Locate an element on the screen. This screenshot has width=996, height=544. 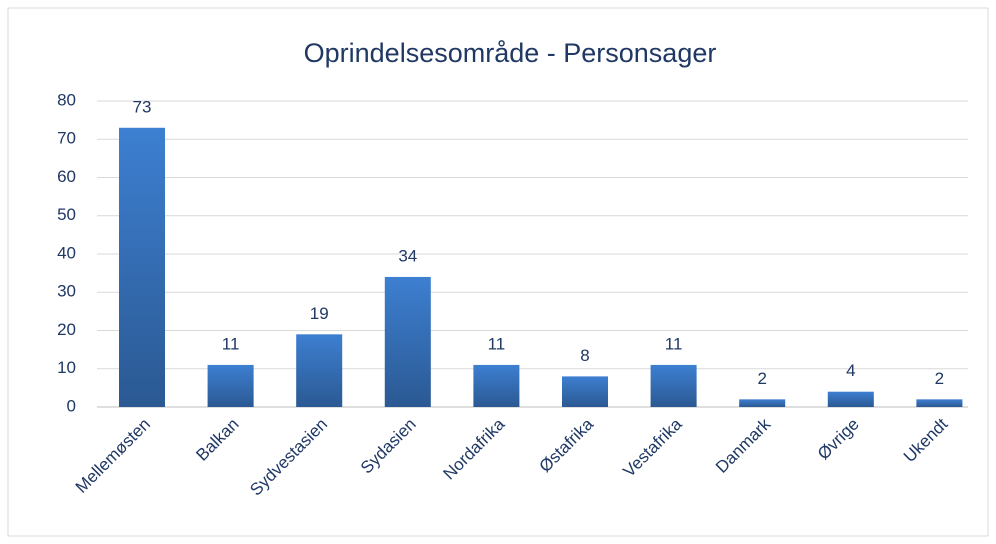
data-label: 4 is located at coordinates (850, 370).